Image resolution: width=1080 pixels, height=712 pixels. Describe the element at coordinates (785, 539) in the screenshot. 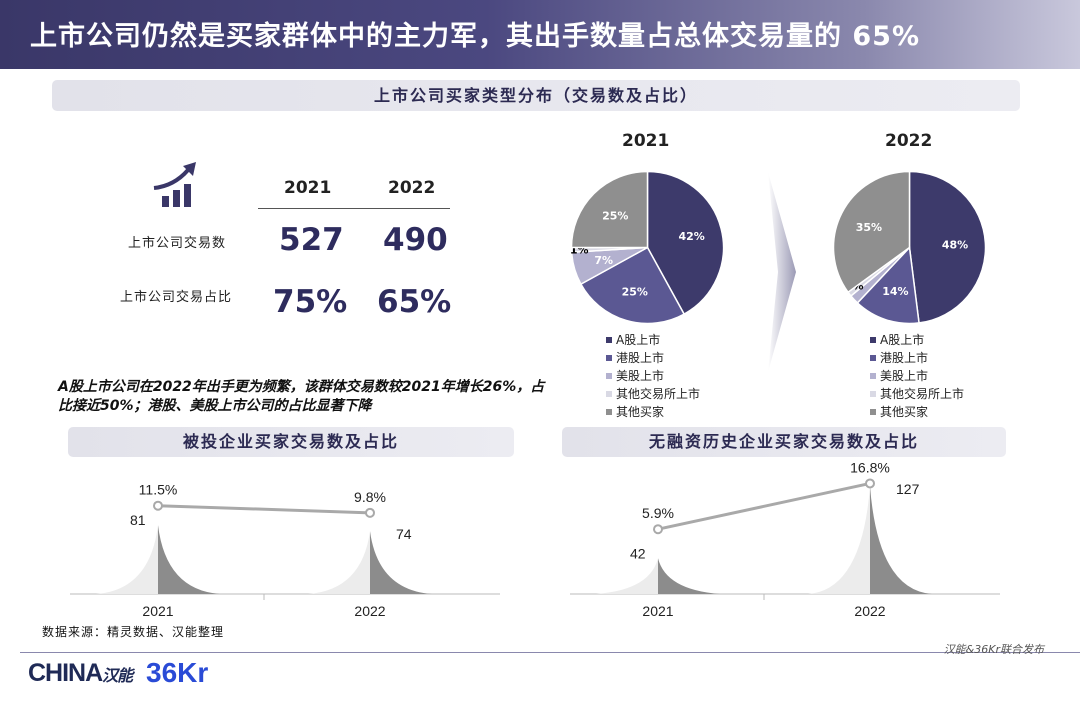

I see `bar-line-chart-unfunded: 42 2021 127 2022 5.9% 16.8%` at that location.